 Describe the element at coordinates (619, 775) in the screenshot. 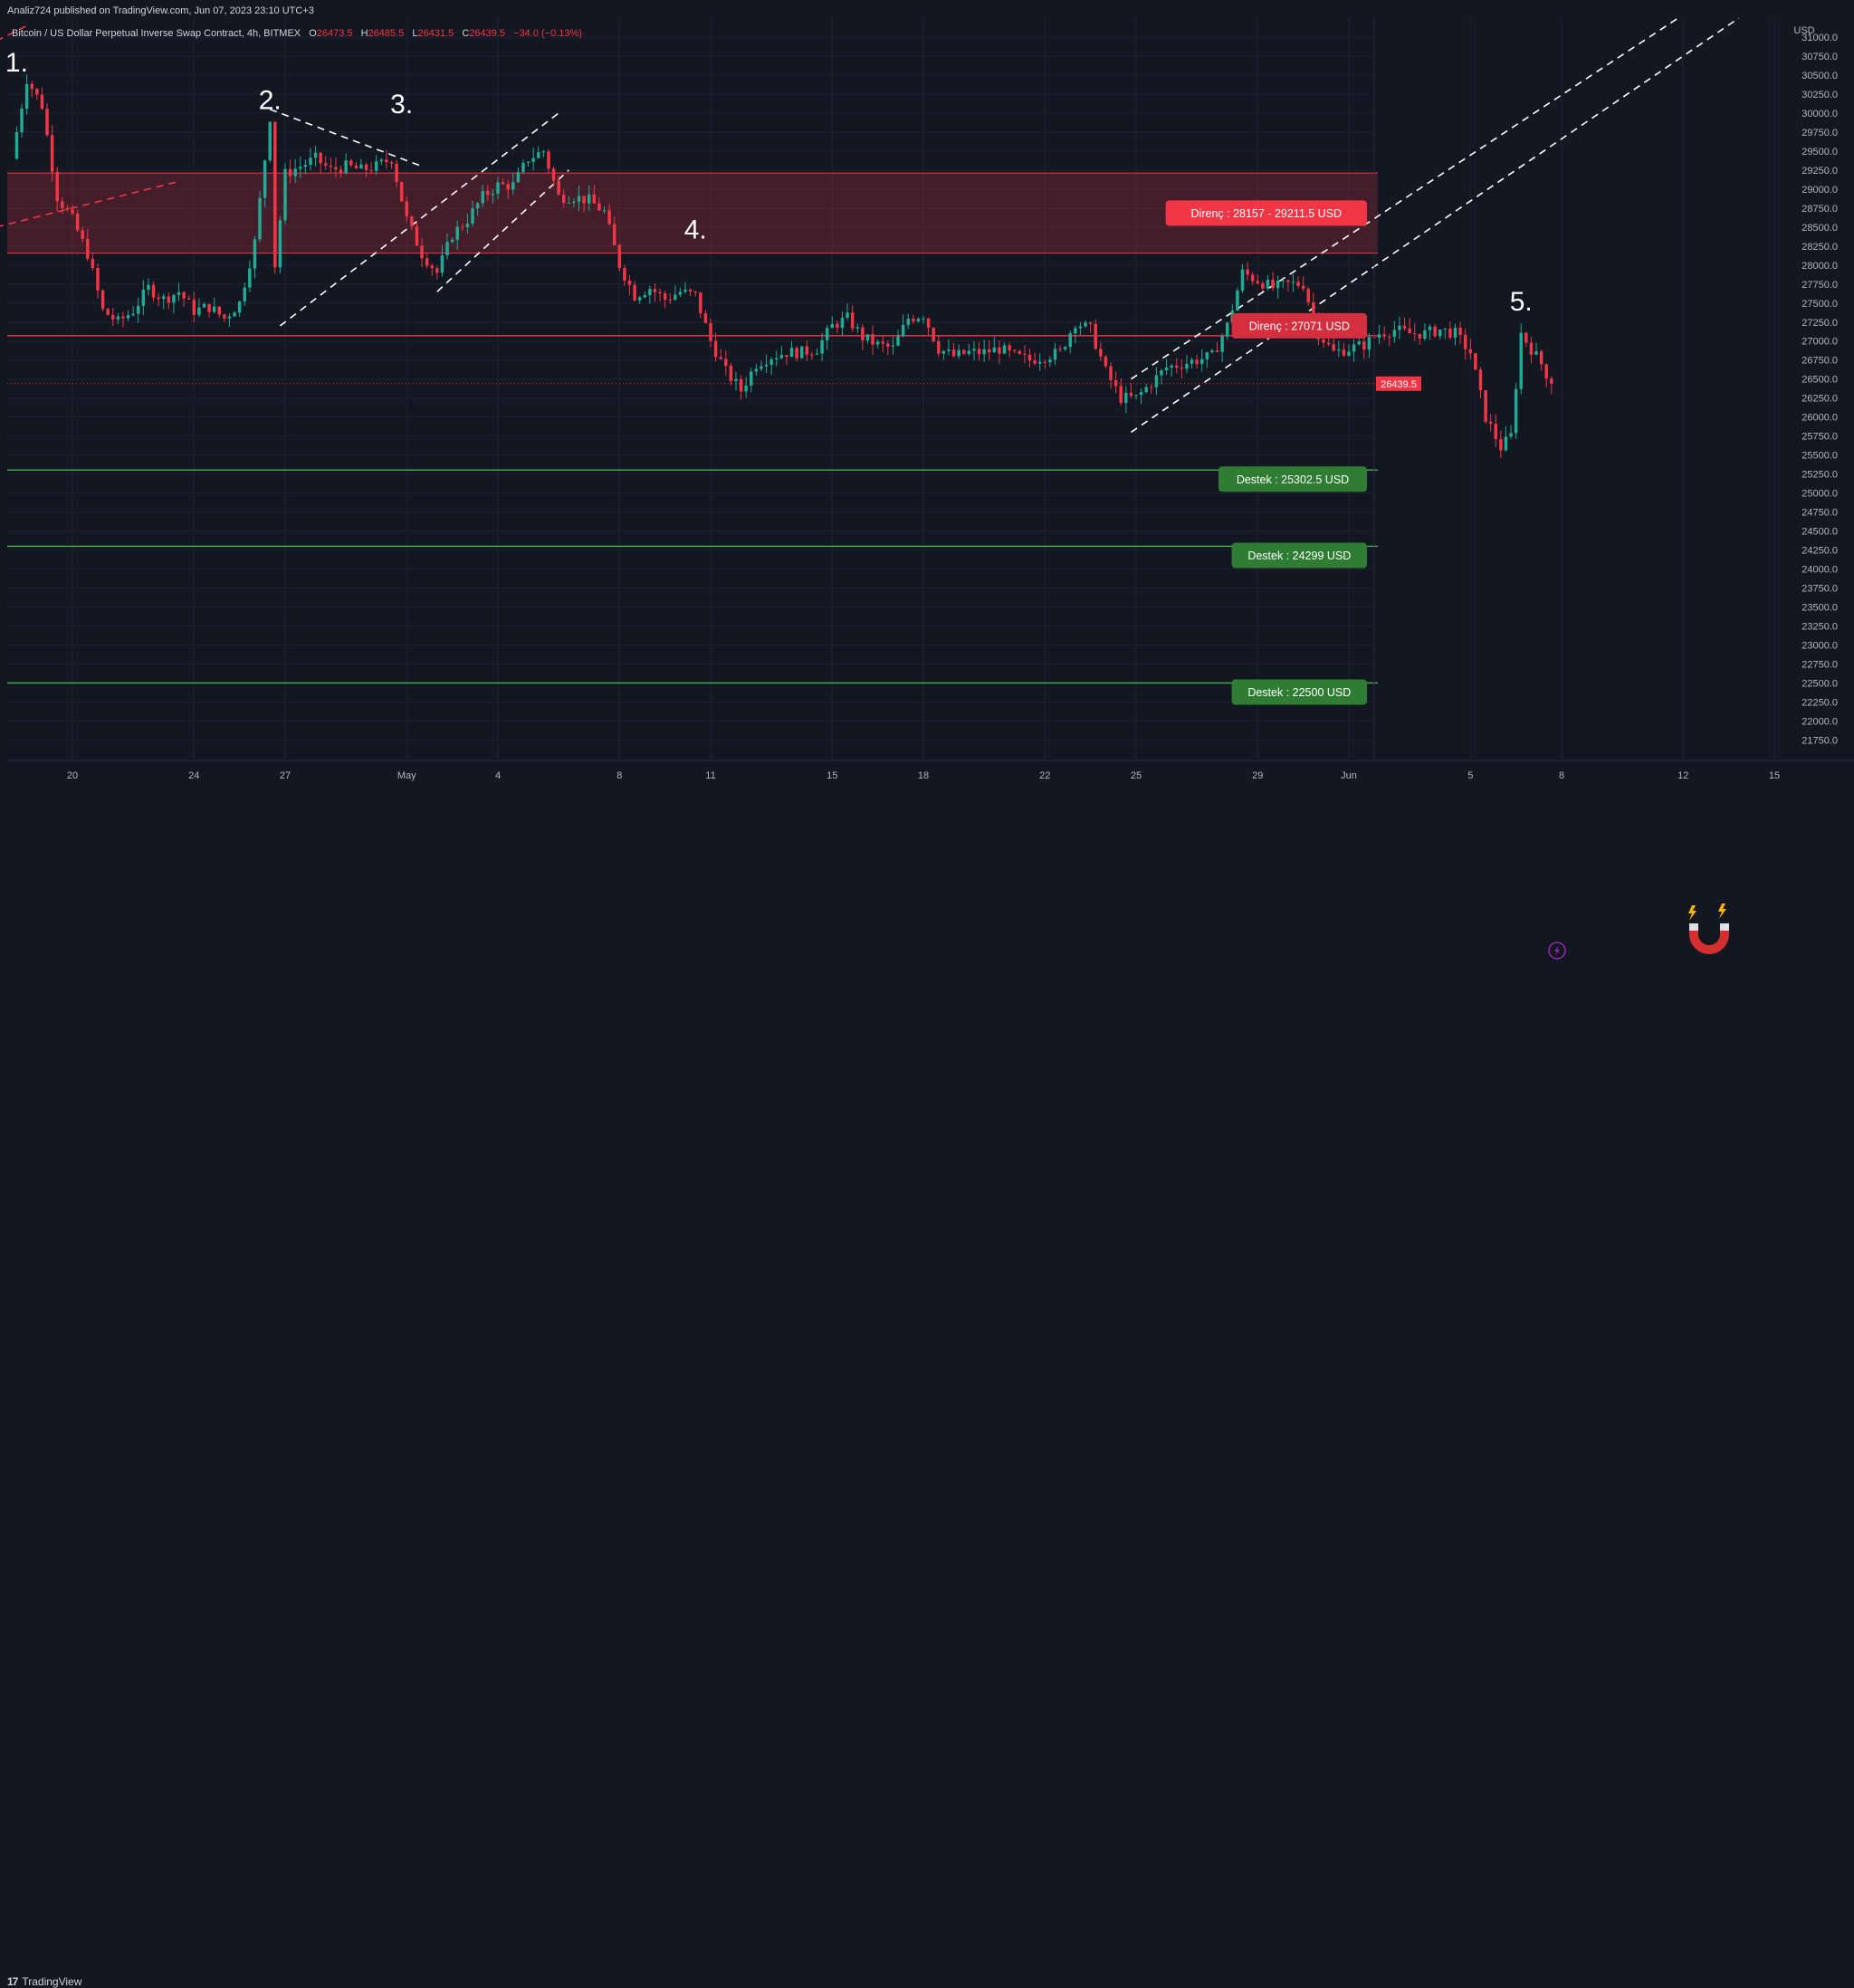

I see `time-tick-label: 8` at that location.